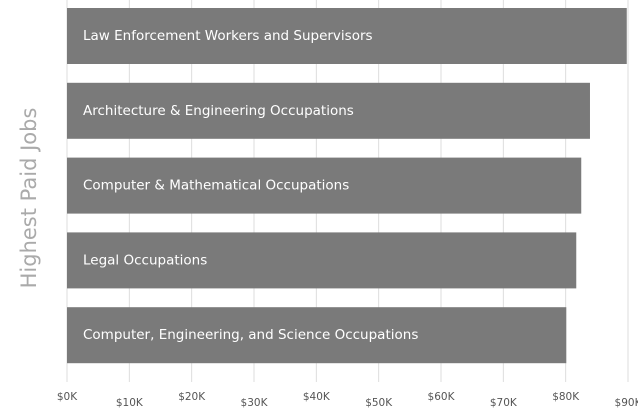 The width and height of the screenshot is (638, 408). What do you see at coordinates (67, 397) in the screenshot?
I see `x-tick-label: $0K` at bounding box center [67, 397].